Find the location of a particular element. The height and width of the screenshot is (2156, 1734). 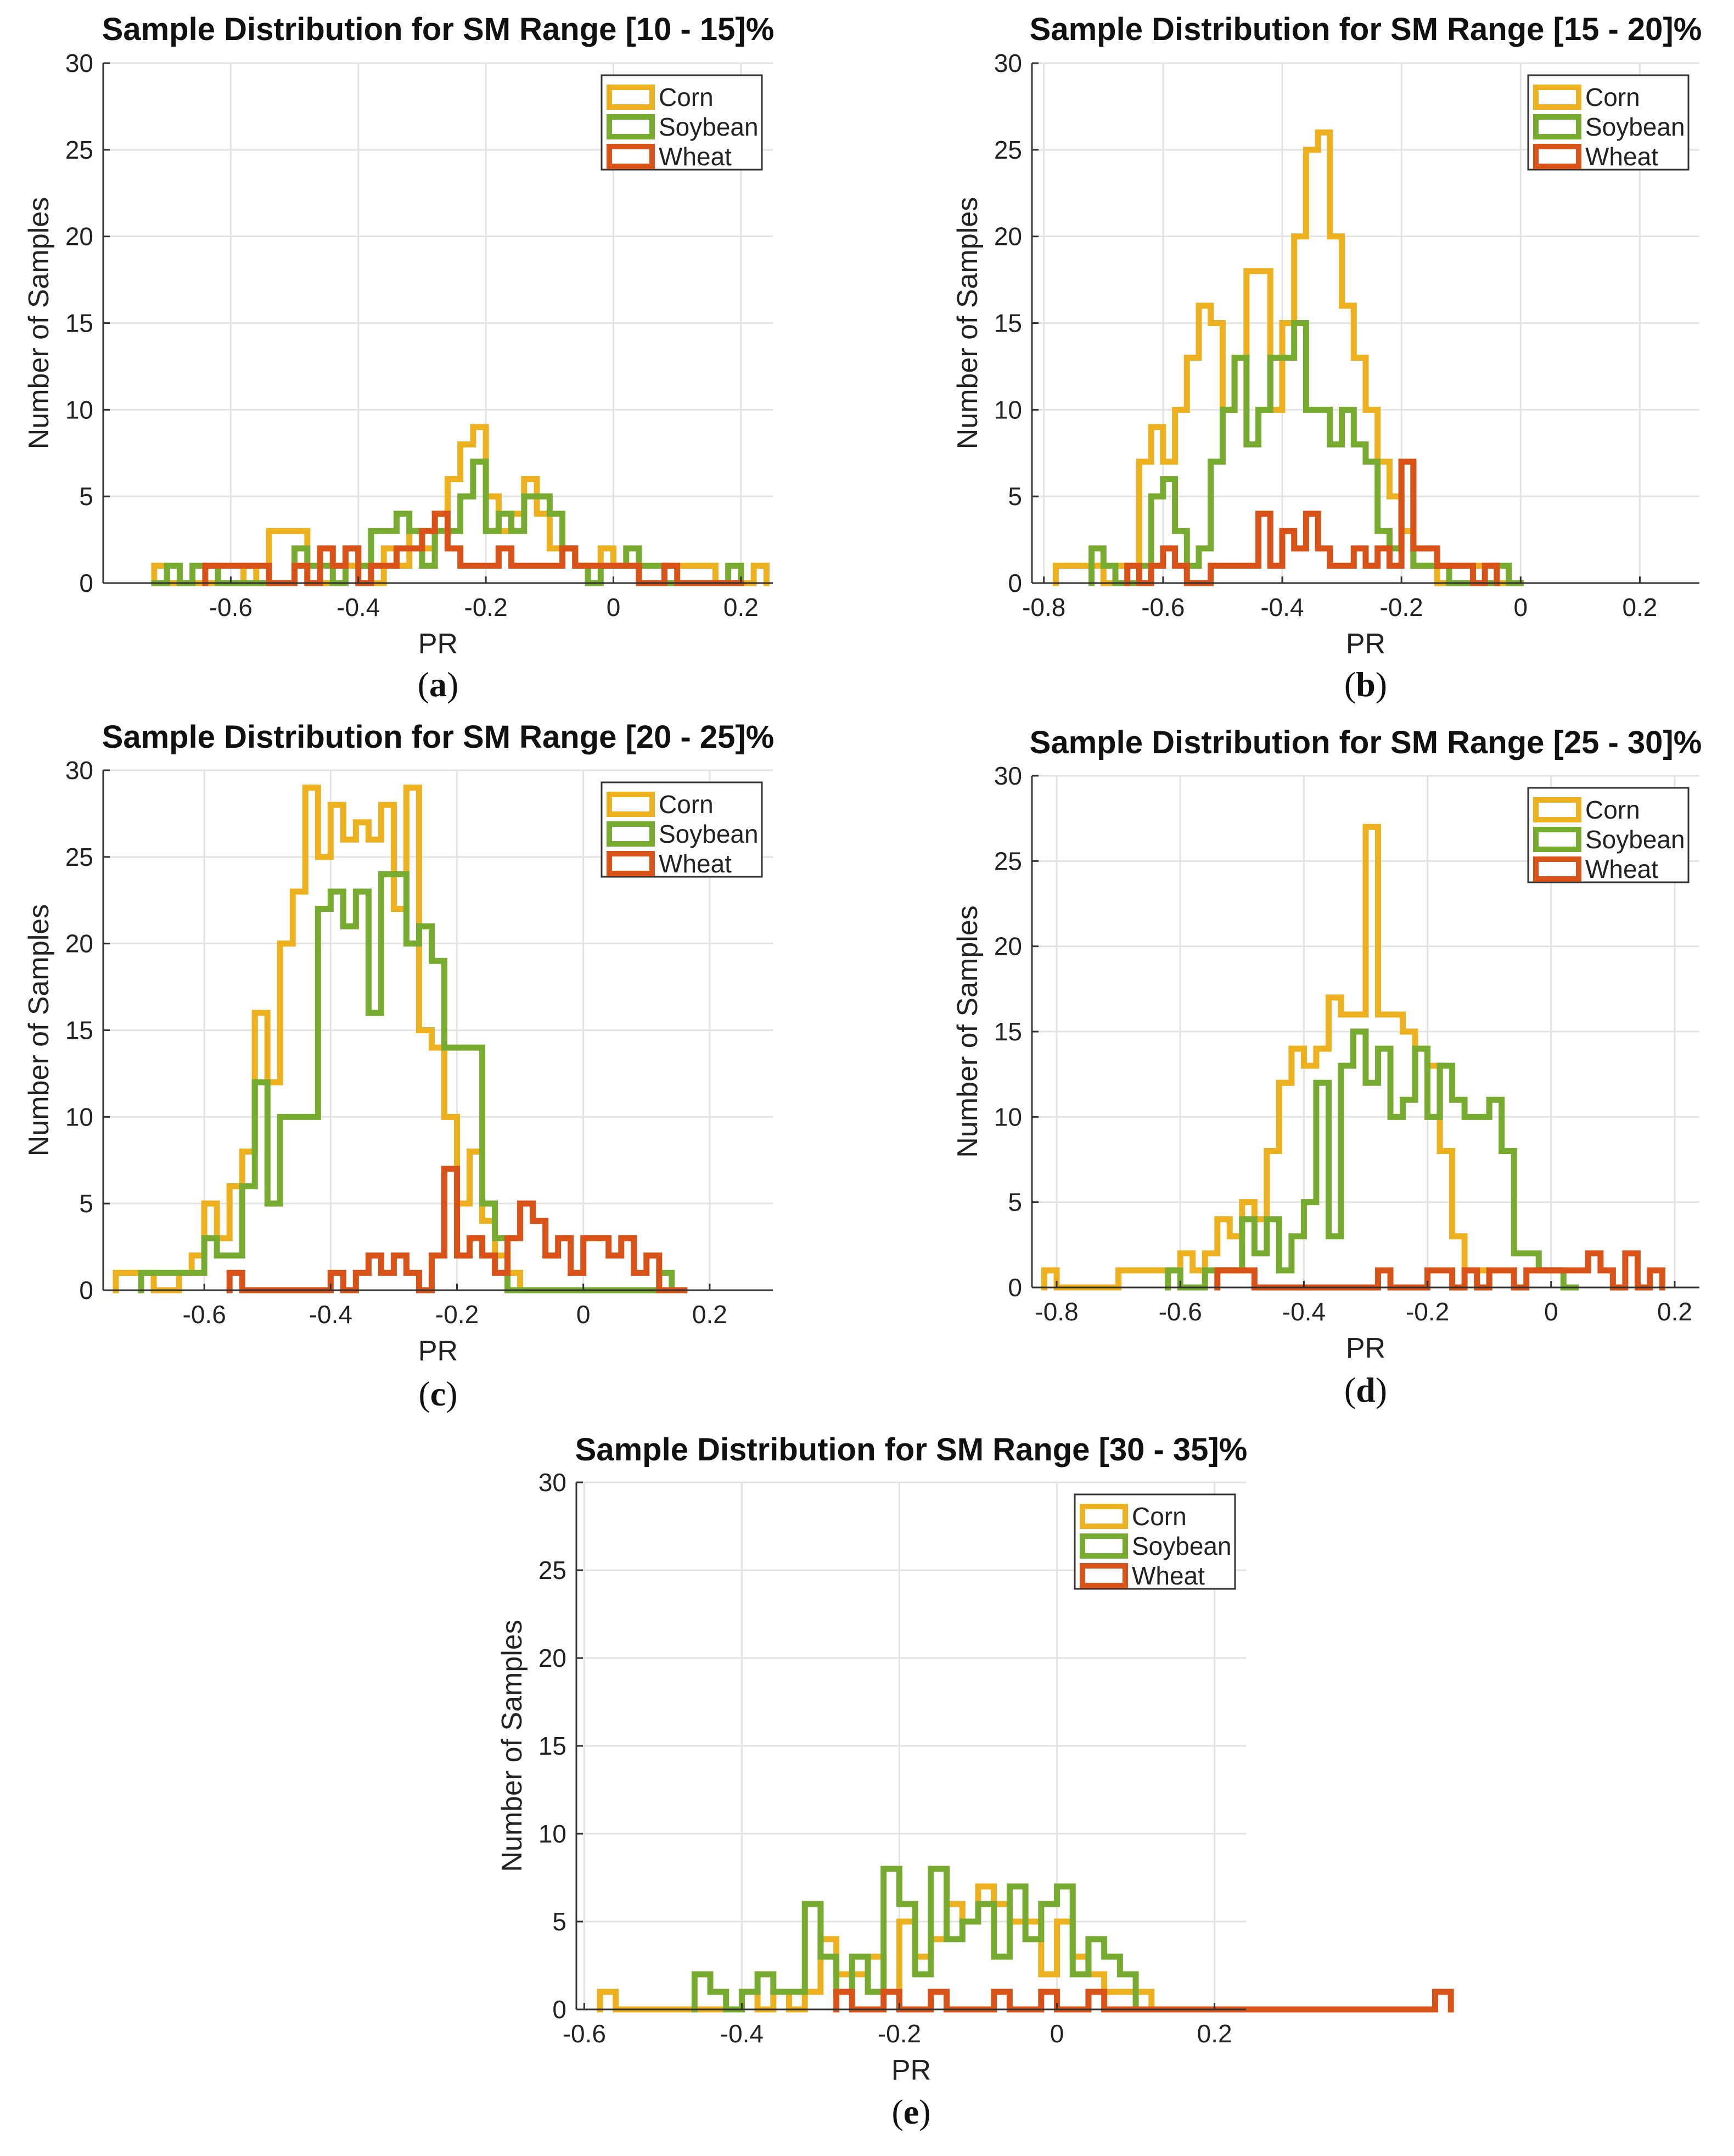

x-tick-label: -0.8 is located at coordinates (1056, 1312).